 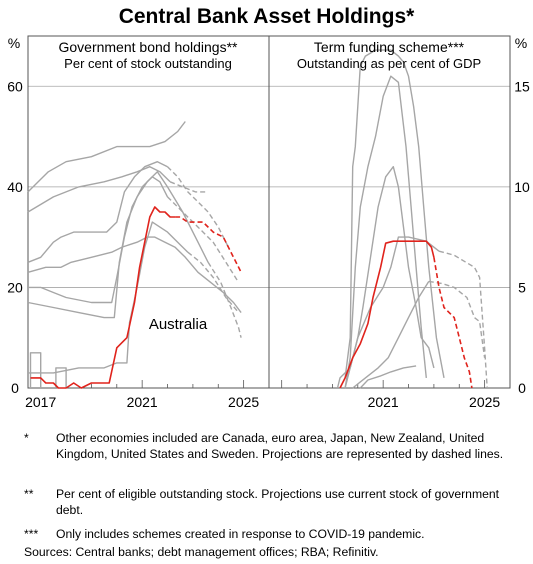 I want to click on y-tick-label: 60, so click(x=15, y=86).